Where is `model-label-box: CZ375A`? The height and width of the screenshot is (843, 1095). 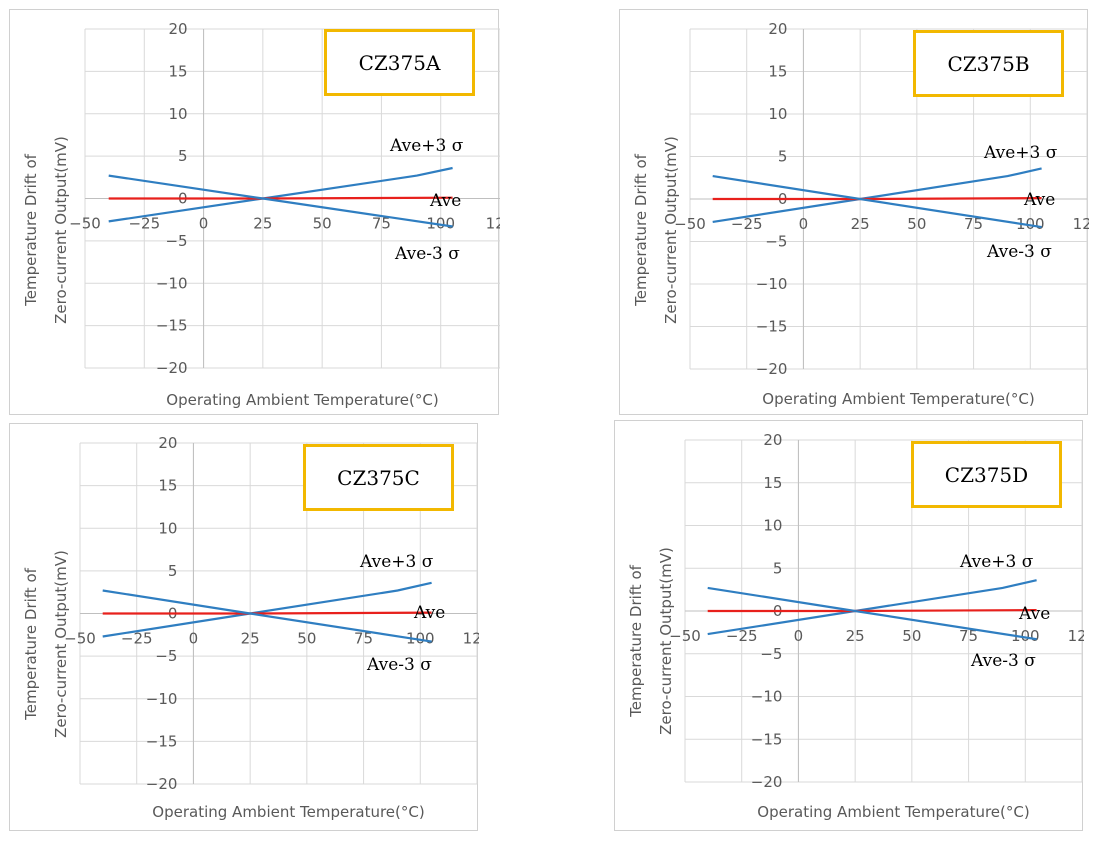 model-label-box: CZ375A is located at coordinates (399, 62).